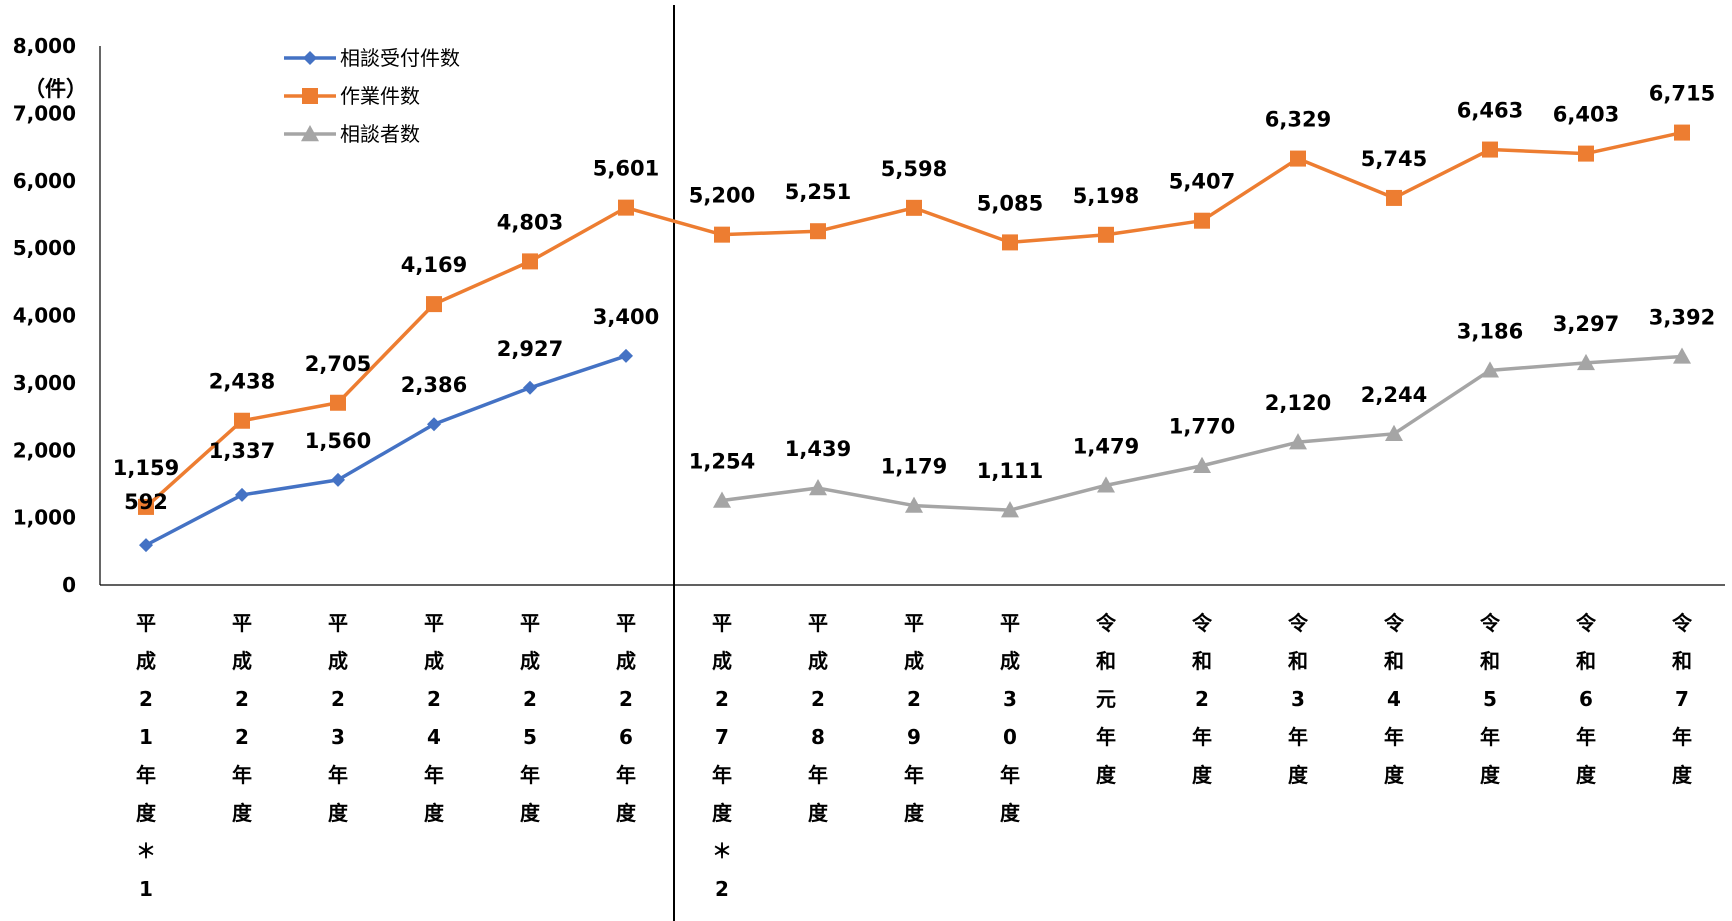 The height and width of the screenshot is (921, 1732). What do you see at coordinates (1106, 196) in the screenshot?
I see `data-label: 5,198` at bounding box center [1106, 196].